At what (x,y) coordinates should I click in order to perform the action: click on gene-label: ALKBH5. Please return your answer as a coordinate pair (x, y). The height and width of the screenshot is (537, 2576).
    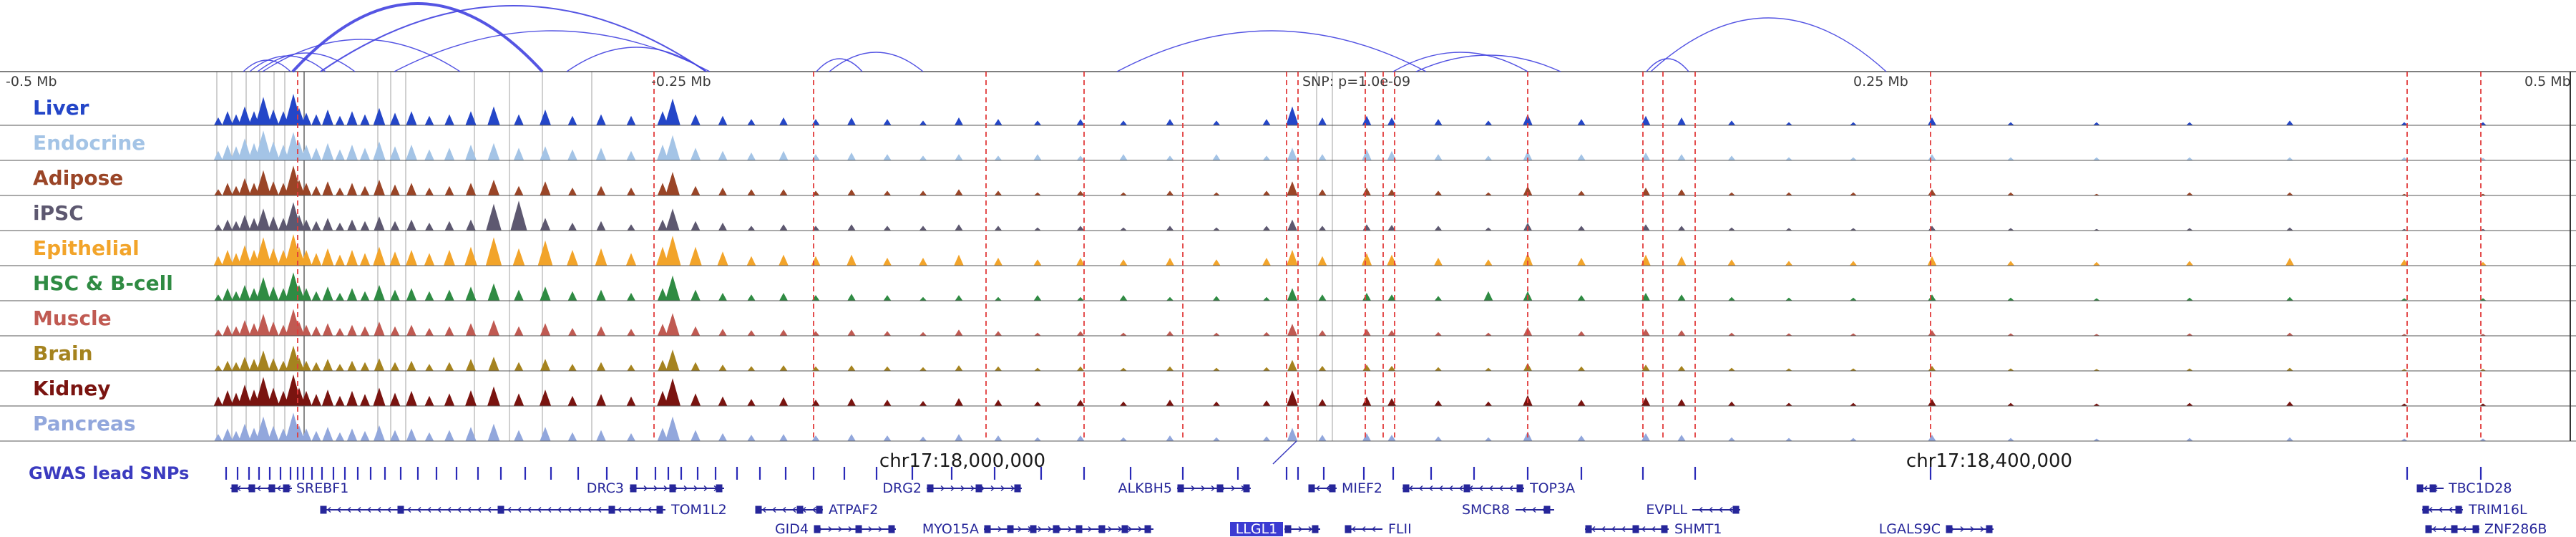
    Looking at the image, I should click on (1145, 488).